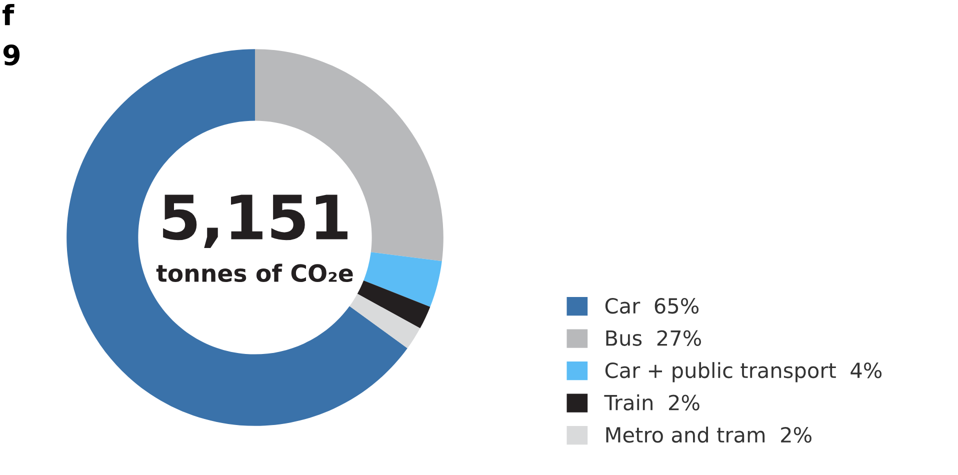  I want to click on text: tonnes of CO₂e, so click(254, 273).